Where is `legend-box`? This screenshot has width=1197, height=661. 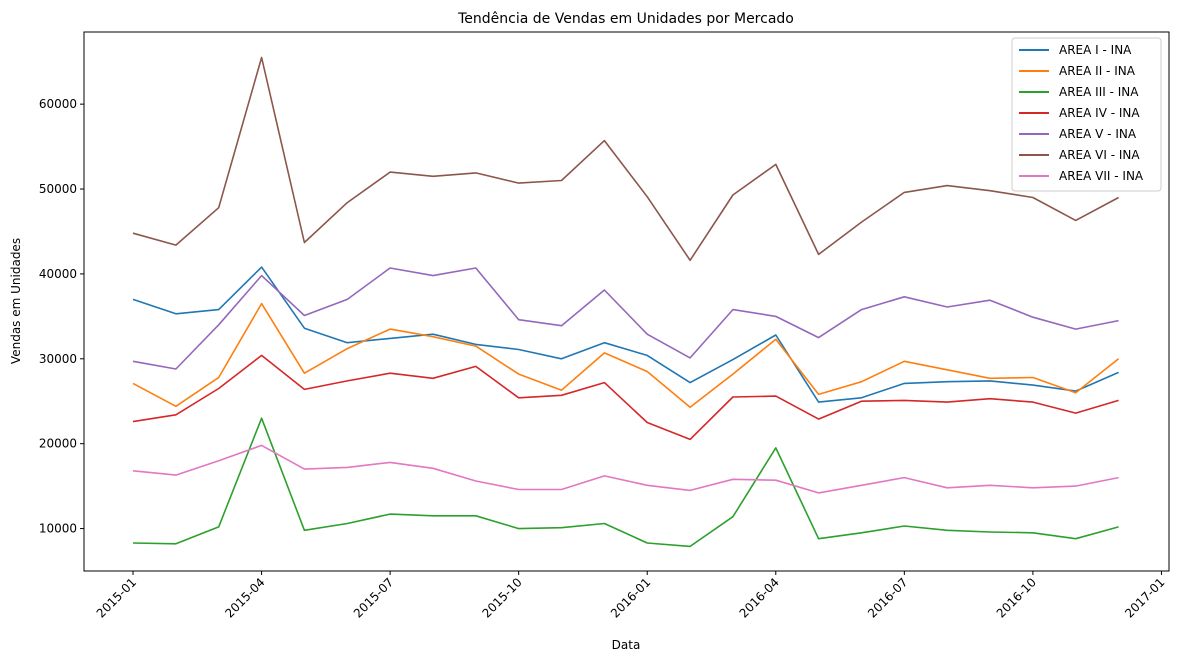
legend-box is located at coordinates (1086, 114).